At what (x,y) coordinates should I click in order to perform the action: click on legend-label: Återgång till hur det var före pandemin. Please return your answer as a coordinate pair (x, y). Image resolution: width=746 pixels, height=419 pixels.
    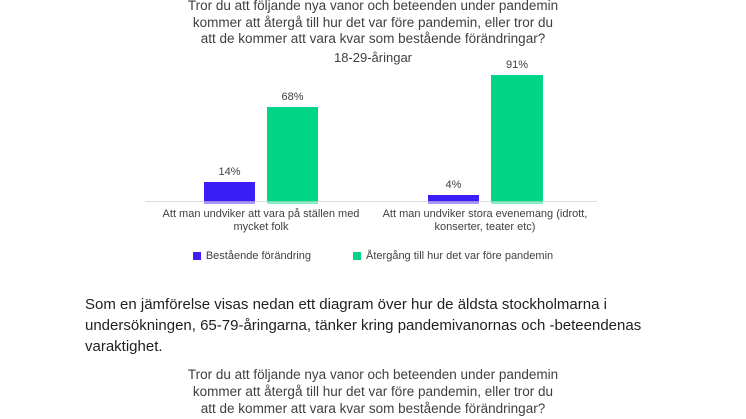
    Looking at the image, I should click on (460, 256).